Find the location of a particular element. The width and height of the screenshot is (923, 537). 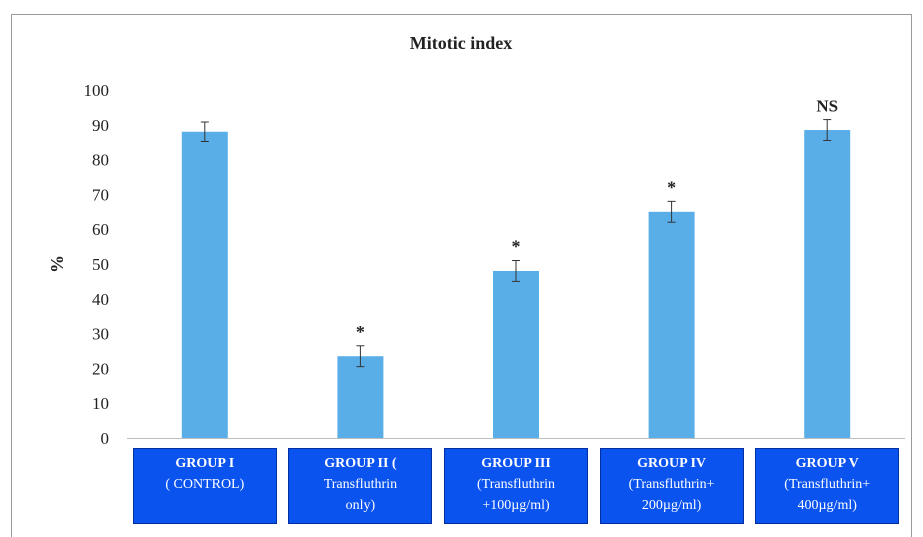

category-label-line: GROUP III is located at coordinates (516, 463).